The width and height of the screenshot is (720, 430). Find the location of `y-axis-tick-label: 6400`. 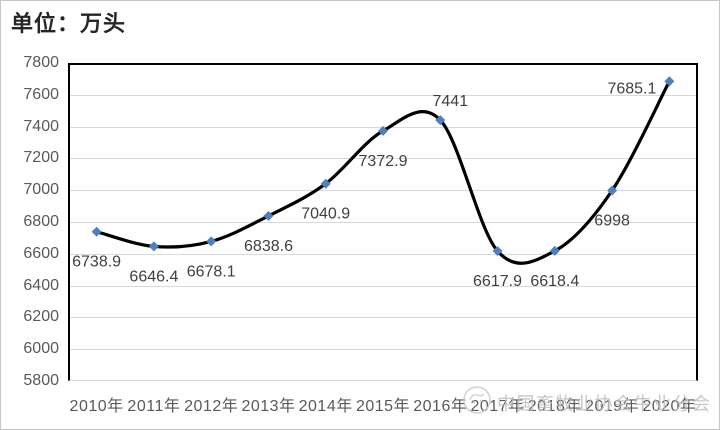

y-axis-tick-label: 6400 is located at coordinates (41, 285).